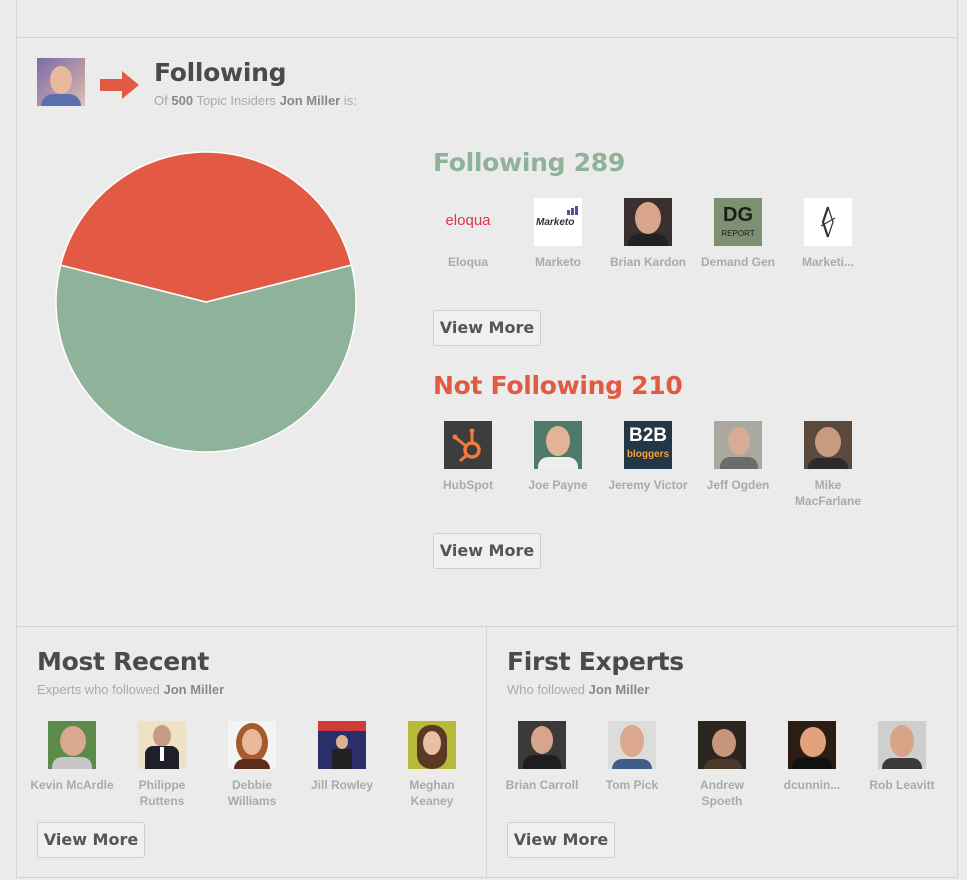 Image resolution: width=967 pixels, height=880 pixels. Describe the element at coordinates (206, 227) in the screenshot. I see `pie-slice-not-following` at that location.